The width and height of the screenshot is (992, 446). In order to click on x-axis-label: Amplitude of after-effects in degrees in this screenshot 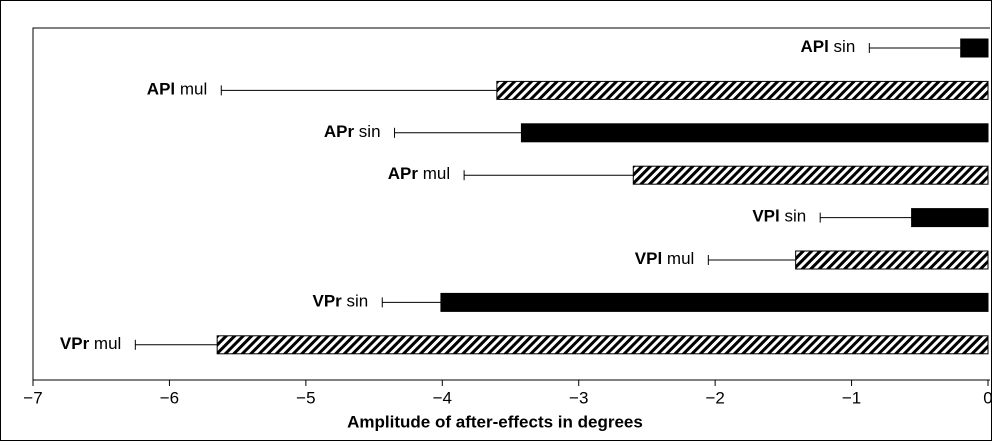, I will do `click(495, 421)`.